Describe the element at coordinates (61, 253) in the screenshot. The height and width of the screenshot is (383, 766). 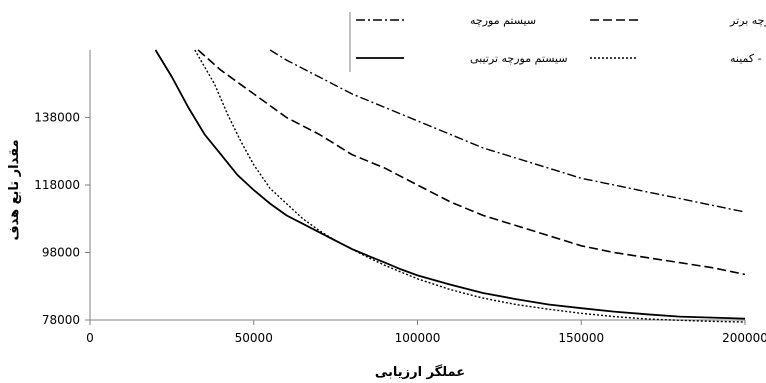
I see `y-tick-label: 98000` at that location.